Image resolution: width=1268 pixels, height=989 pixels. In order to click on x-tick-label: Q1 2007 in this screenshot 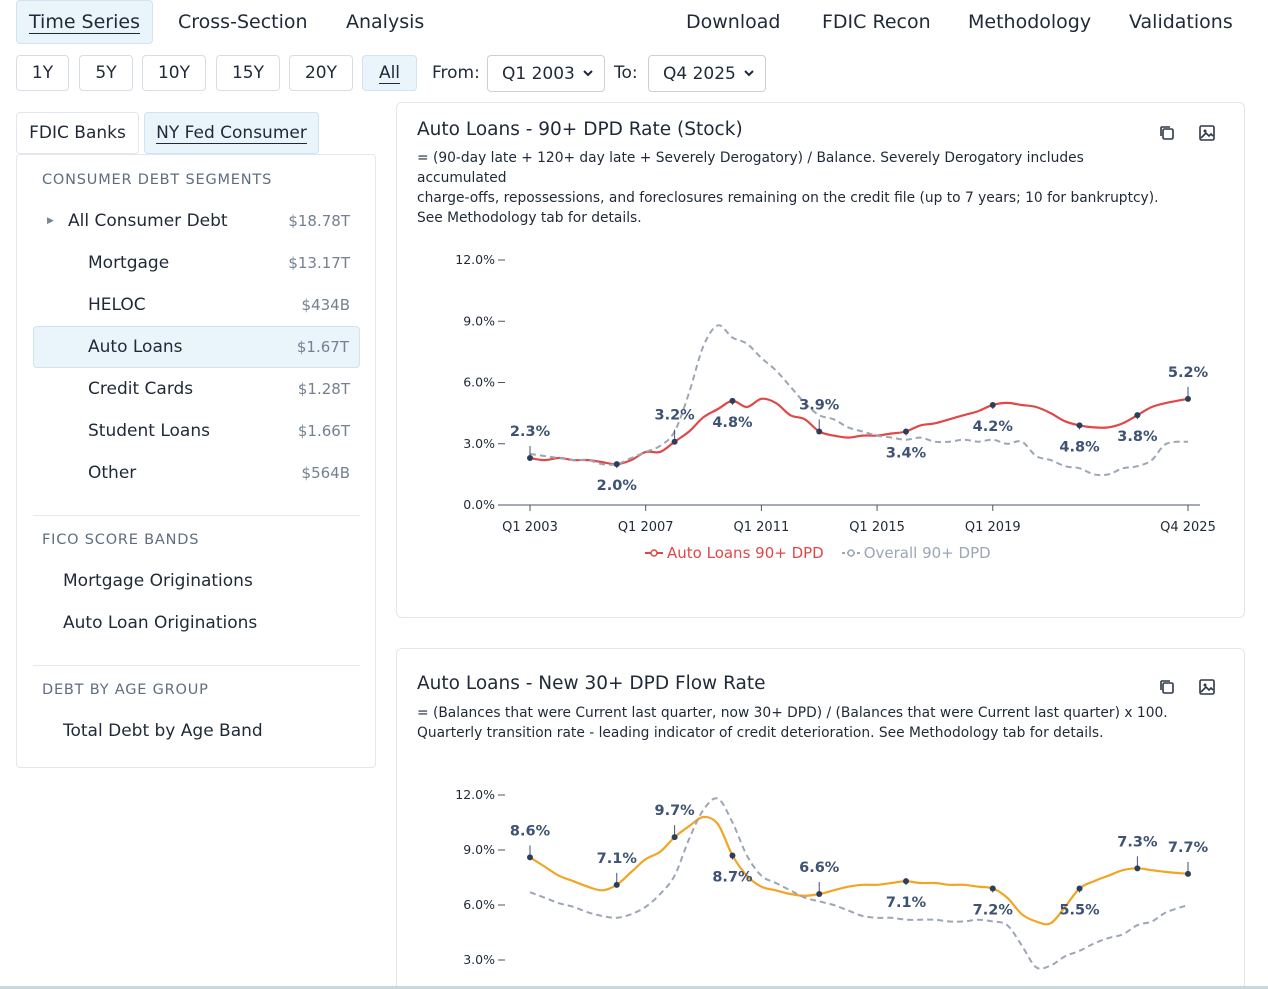, I will do `click(646, 527)`.